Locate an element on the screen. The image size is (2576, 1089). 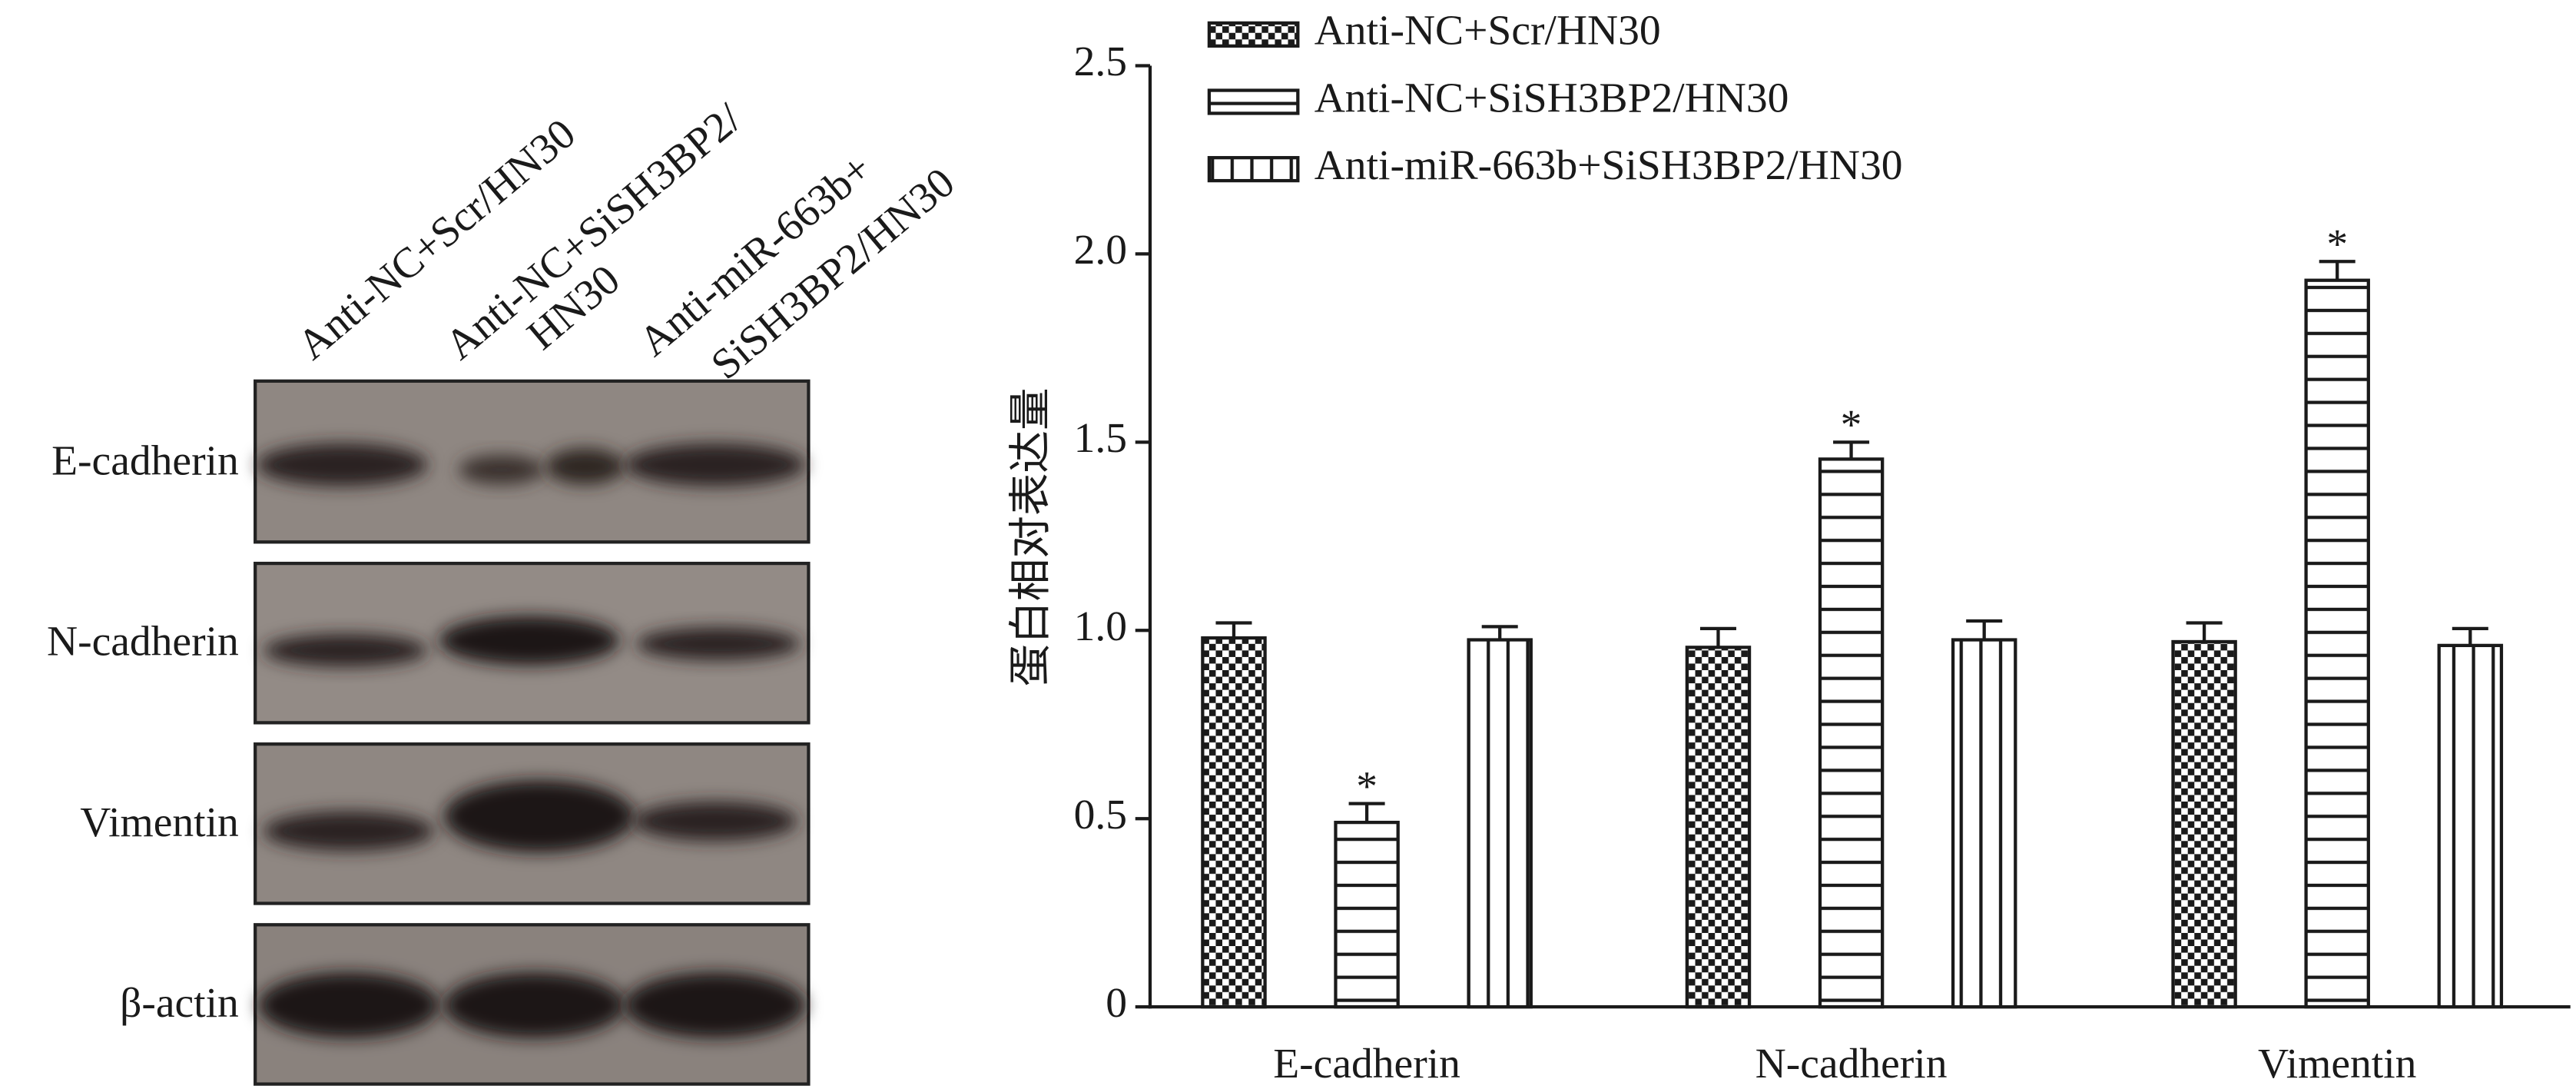
row-label: Vimentin is located at coordinates (159, 822).